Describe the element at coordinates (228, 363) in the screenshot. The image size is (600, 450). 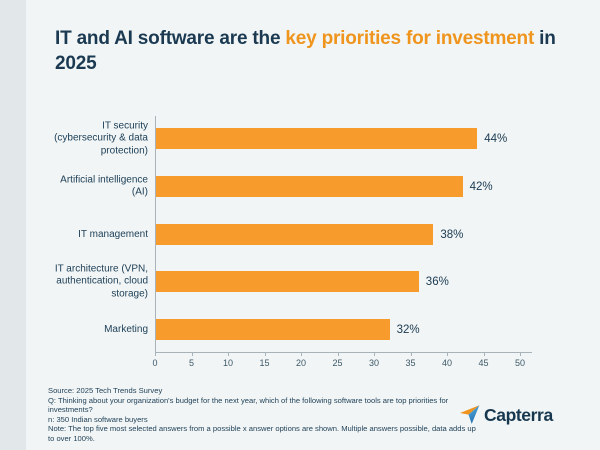
I see `x-tick-label: 10` at that location.